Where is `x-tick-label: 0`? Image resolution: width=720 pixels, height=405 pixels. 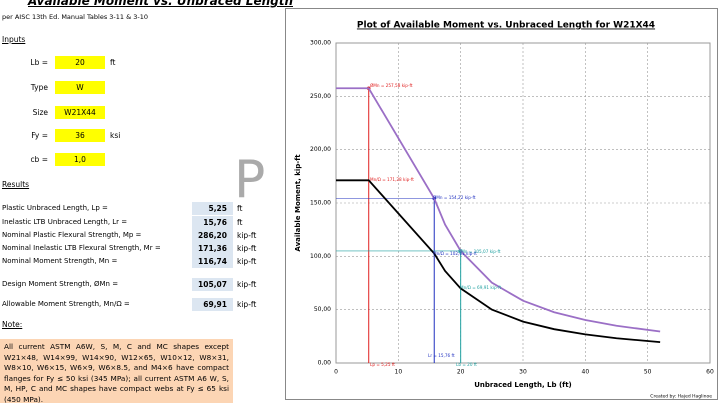
x-tick-label: 0 is located at coordinates (336, 372).